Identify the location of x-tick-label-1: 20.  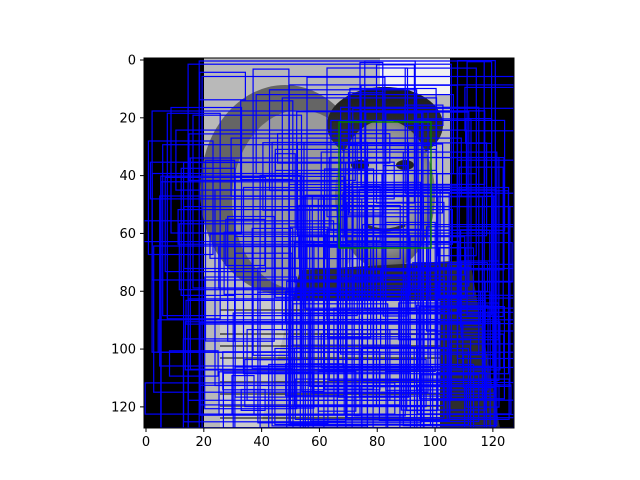
(204, 442).